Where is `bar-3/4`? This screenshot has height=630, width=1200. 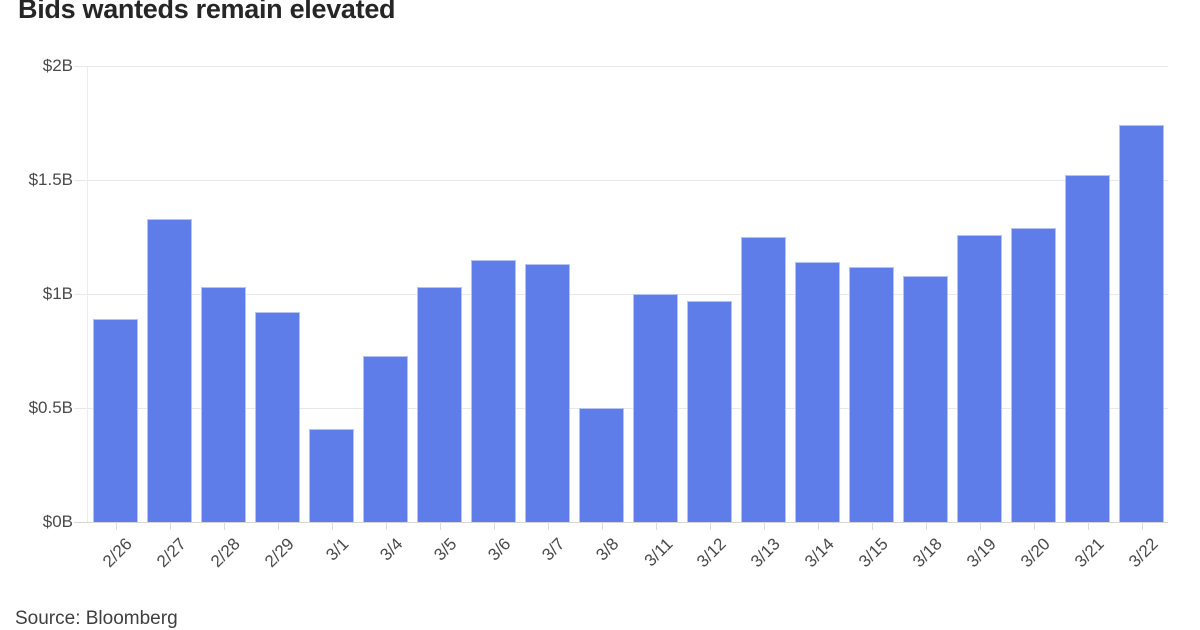
bar-3/4 is located at coordinates (385, 439).